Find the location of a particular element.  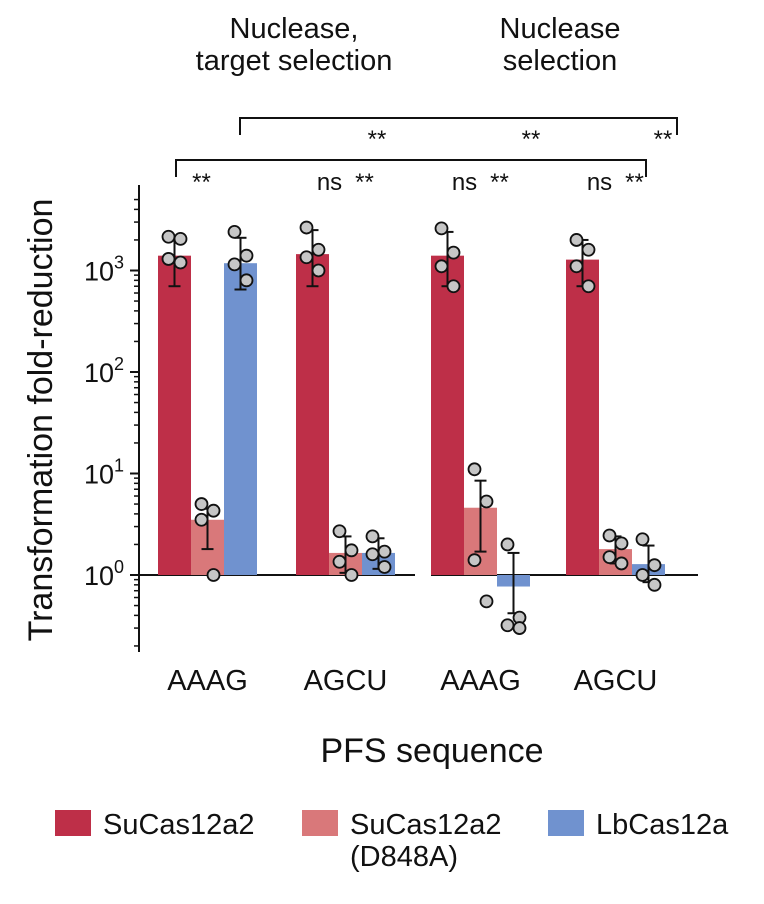

y-tick-label: 10² is located at coordinates (104, 371).